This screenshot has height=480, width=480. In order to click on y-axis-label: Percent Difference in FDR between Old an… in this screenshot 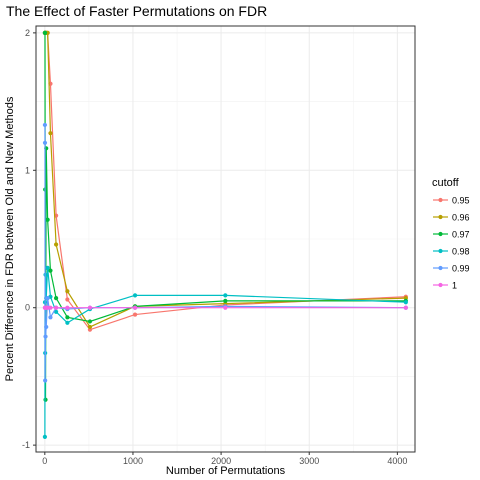, I will do `click(10, 238)`.